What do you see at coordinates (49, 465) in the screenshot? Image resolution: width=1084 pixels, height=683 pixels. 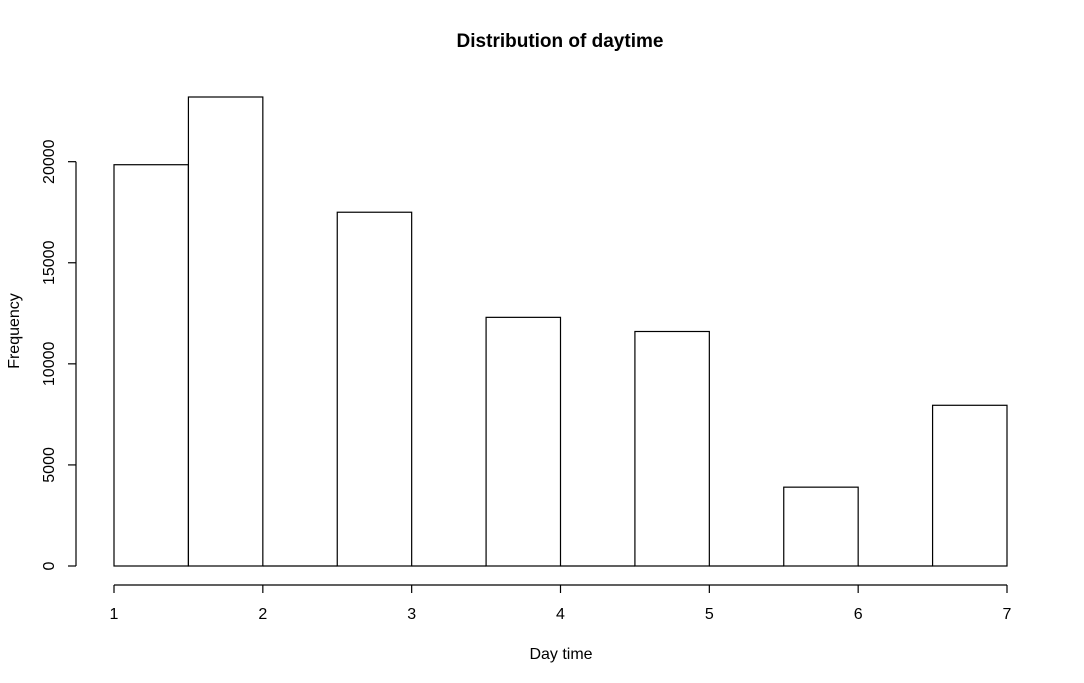 I see `y-tick-label: 5000` at bounding box center [49, 465].